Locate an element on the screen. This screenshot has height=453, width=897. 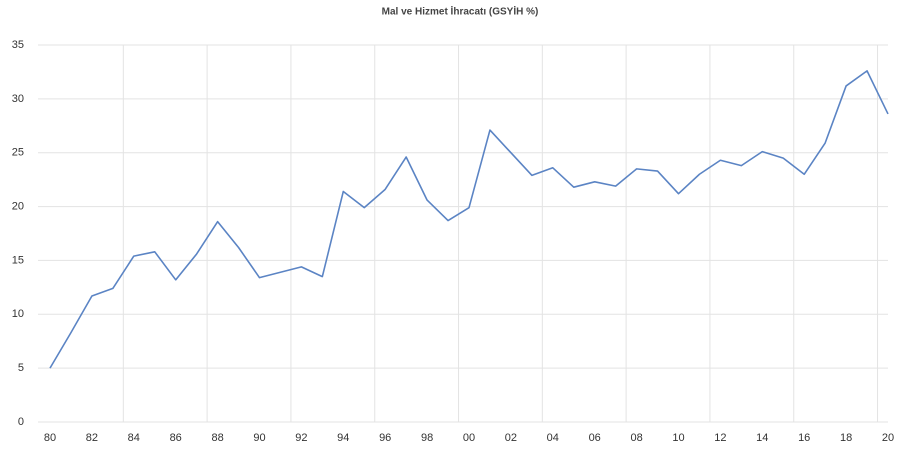
y-tick-label: 25 is located at coordinates (18, 153).